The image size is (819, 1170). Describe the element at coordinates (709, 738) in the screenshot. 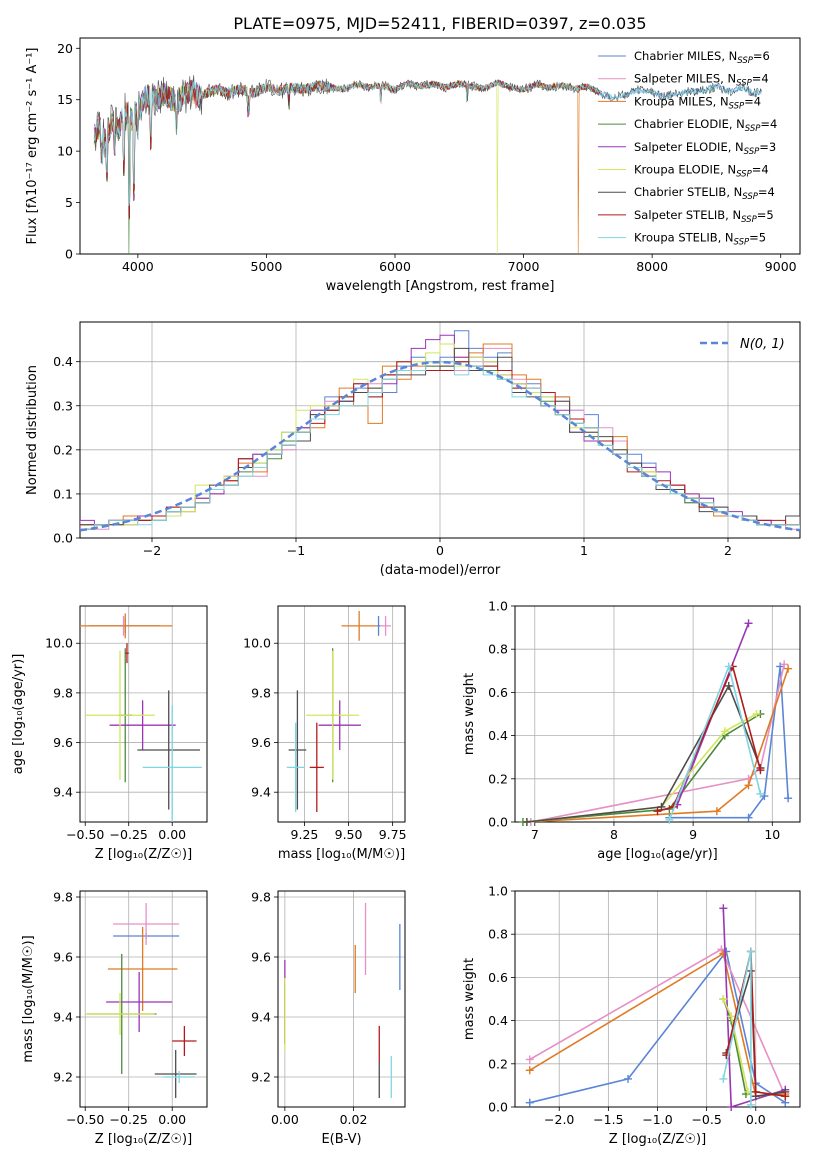

I see `weight-line-salpeter-stelib` at that location.